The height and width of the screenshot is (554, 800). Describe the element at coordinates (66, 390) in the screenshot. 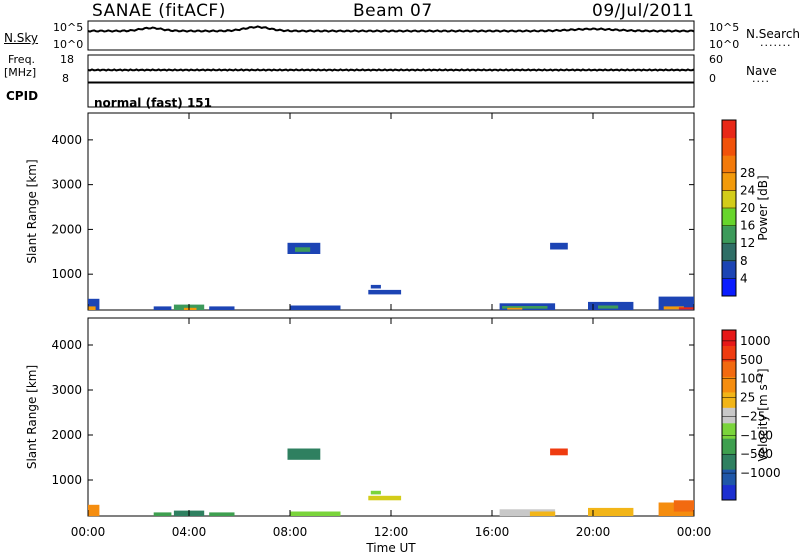

I see `velocity-ytick-label: 3000` at that location.